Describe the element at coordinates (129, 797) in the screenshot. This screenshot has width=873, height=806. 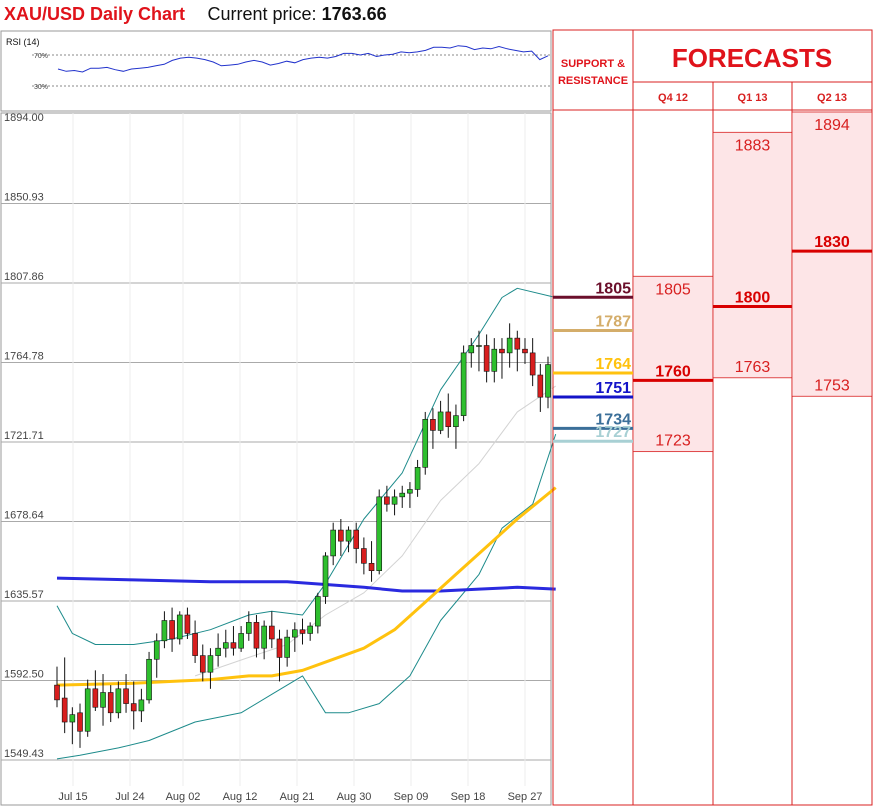
I see `x-tick-label: Jul 24` at that location.